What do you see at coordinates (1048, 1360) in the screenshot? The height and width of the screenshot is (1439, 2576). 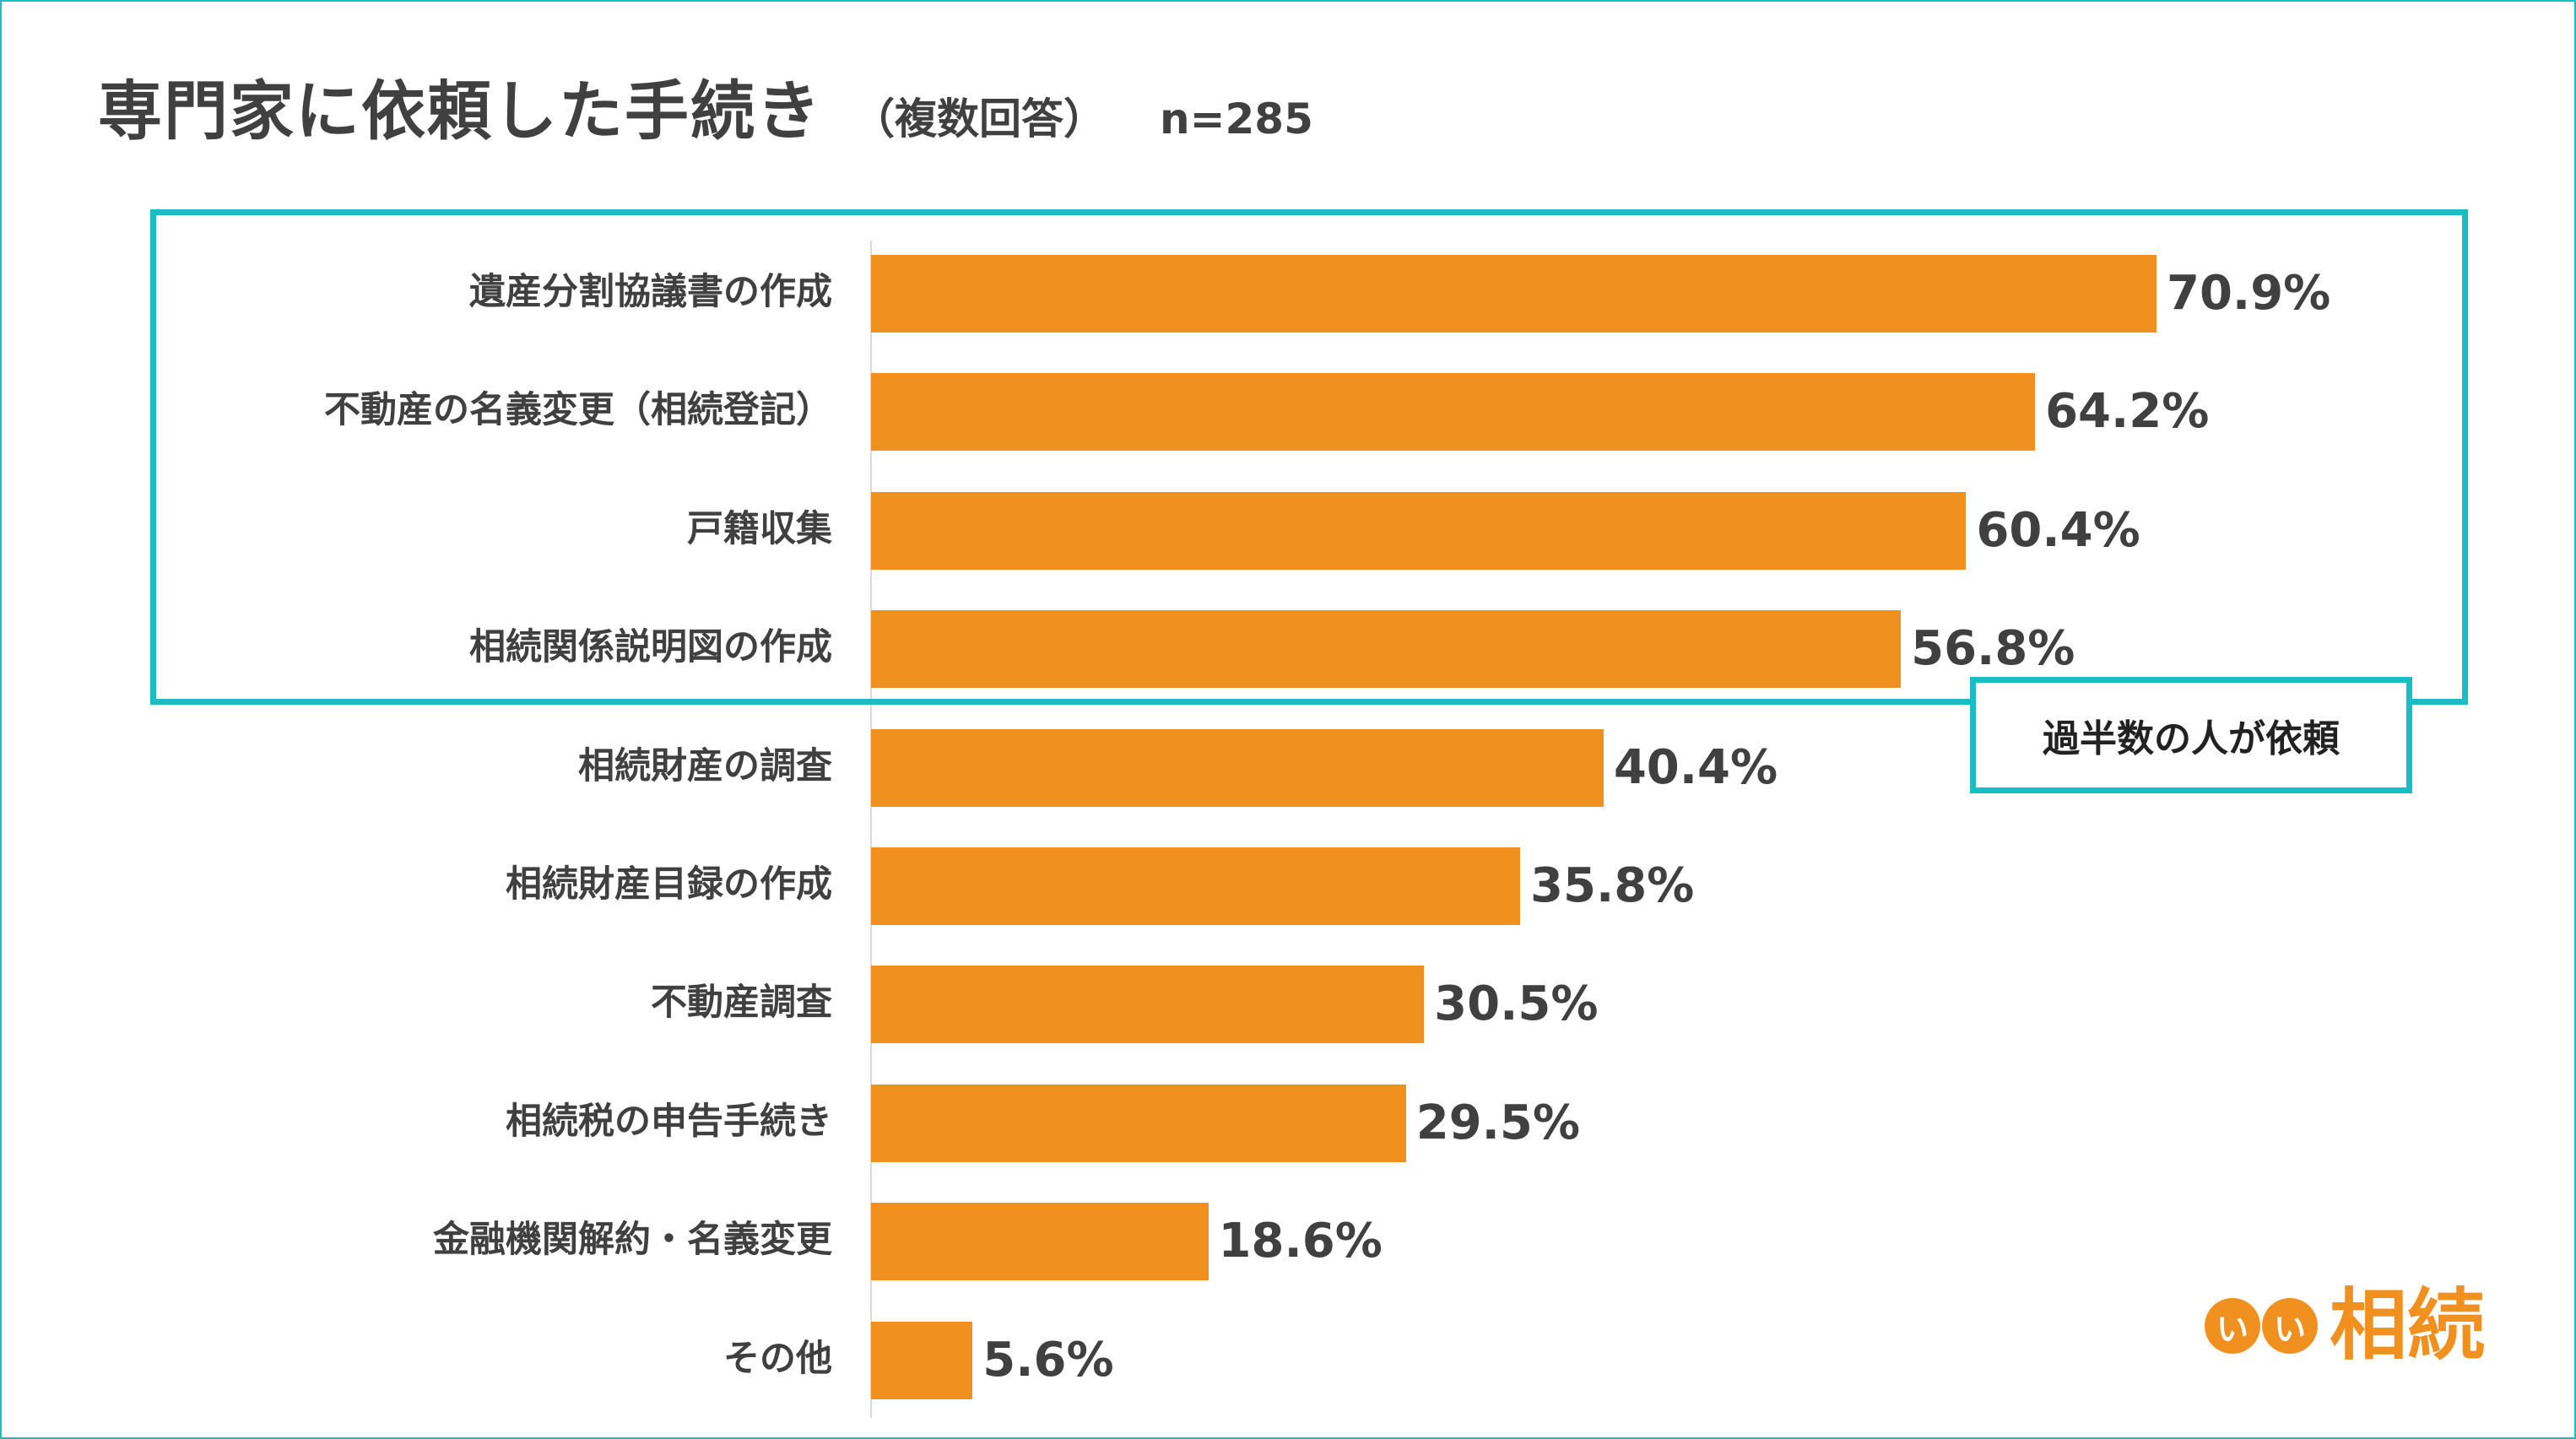 I see `value-label: 5.6%` at bounding box center [1048, 1360].